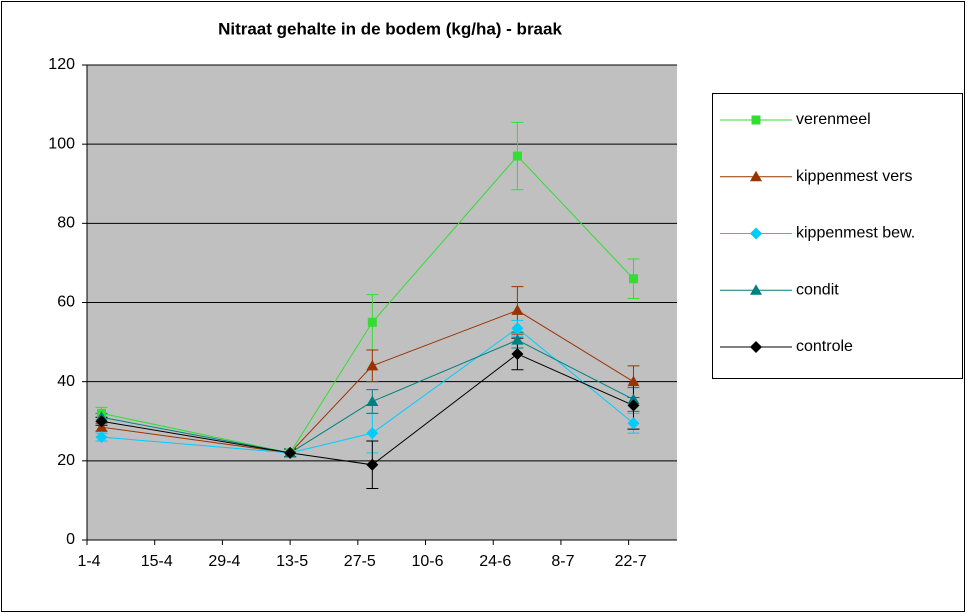 The image size is (967, 614). Describe the element at coordinates (157, 561) in the screenshot. I see `x-tick-label: 15-4` at that location.